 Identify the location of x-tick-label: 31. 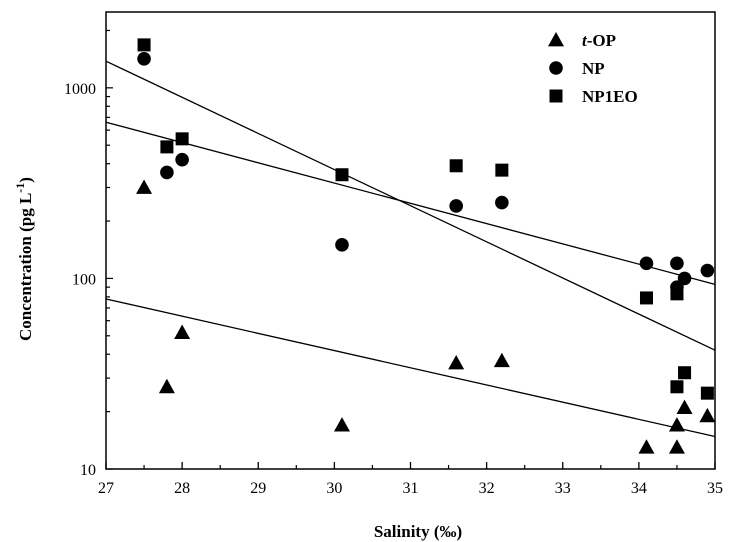
(411, 488).